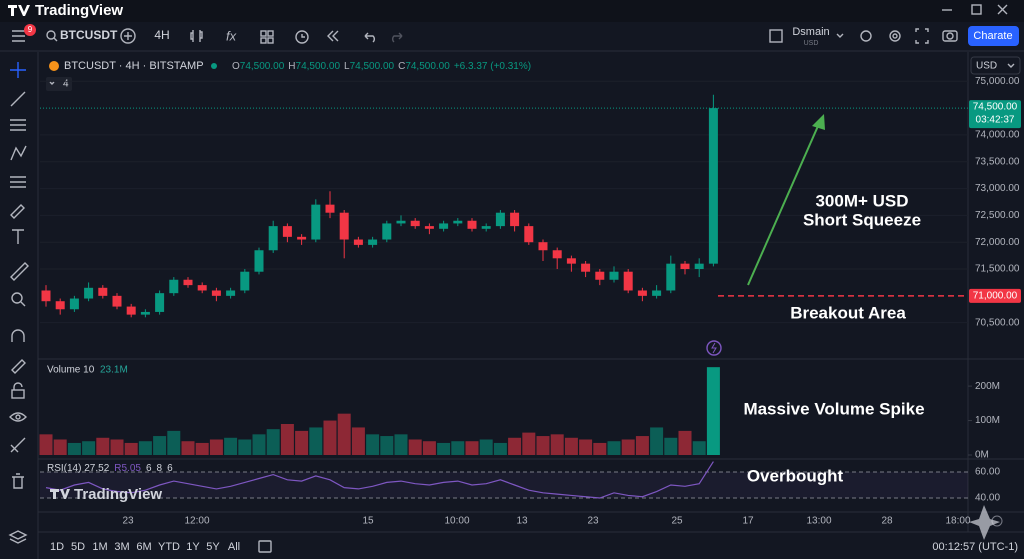 Image resolution: width=1024 pixels, height=559 pixels. Describe the element at coordinates (18, 36) in the screenshot. I see `menu-button` at that location.